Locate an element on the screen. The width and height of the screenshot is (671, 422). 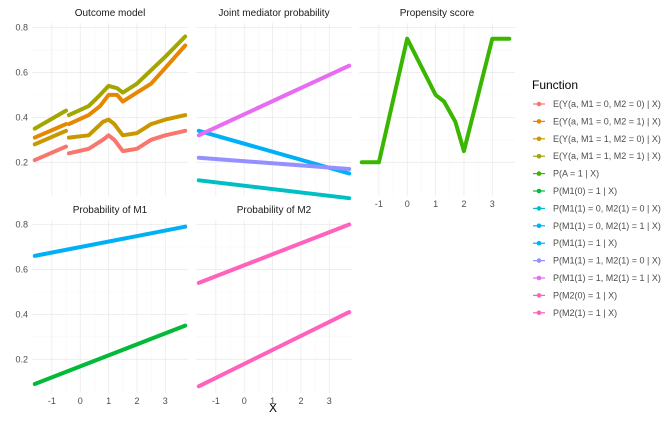
legend-label: P(M1(1) = 0, M2(1) = 0 | X) is located at coordinates (607, 208).